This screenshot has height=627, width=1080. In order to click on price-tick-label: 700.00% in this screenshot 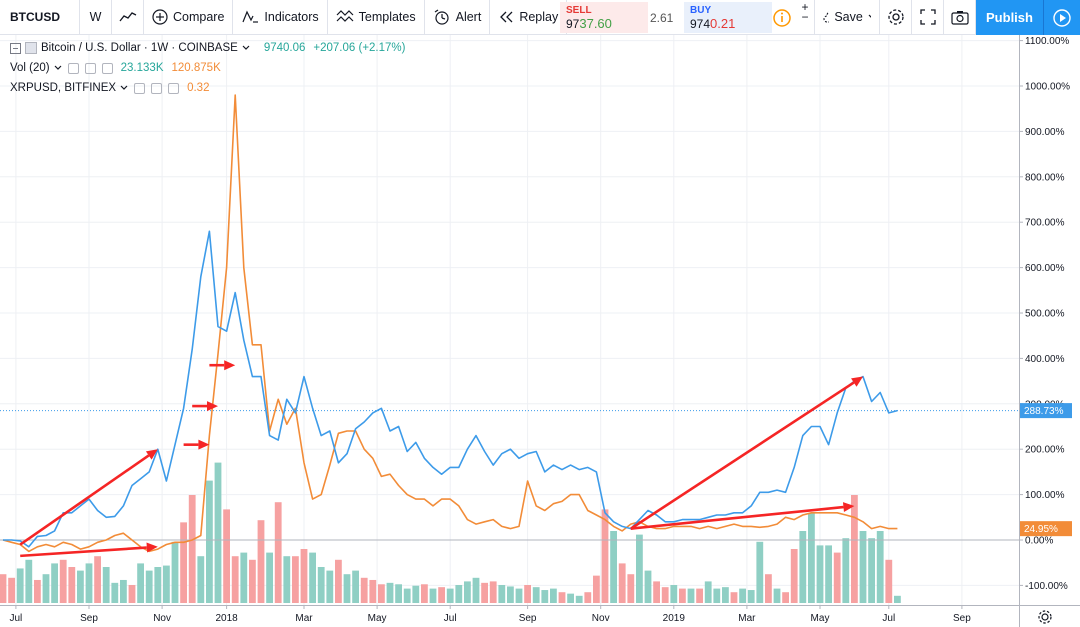, I will do `click(1045, 223)`.